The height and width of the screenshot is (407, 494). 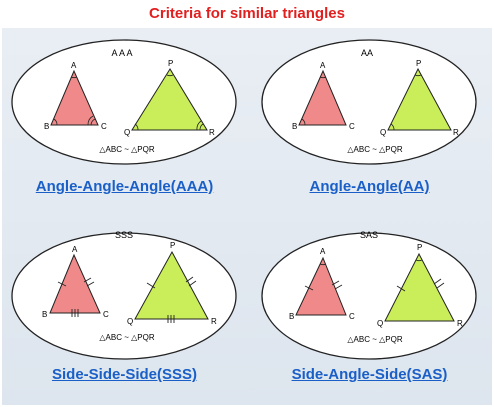 I want to click on aaa-diagram: A A A A B C P Q R △ABC ~ △PQR, so click(x=124, y=102).